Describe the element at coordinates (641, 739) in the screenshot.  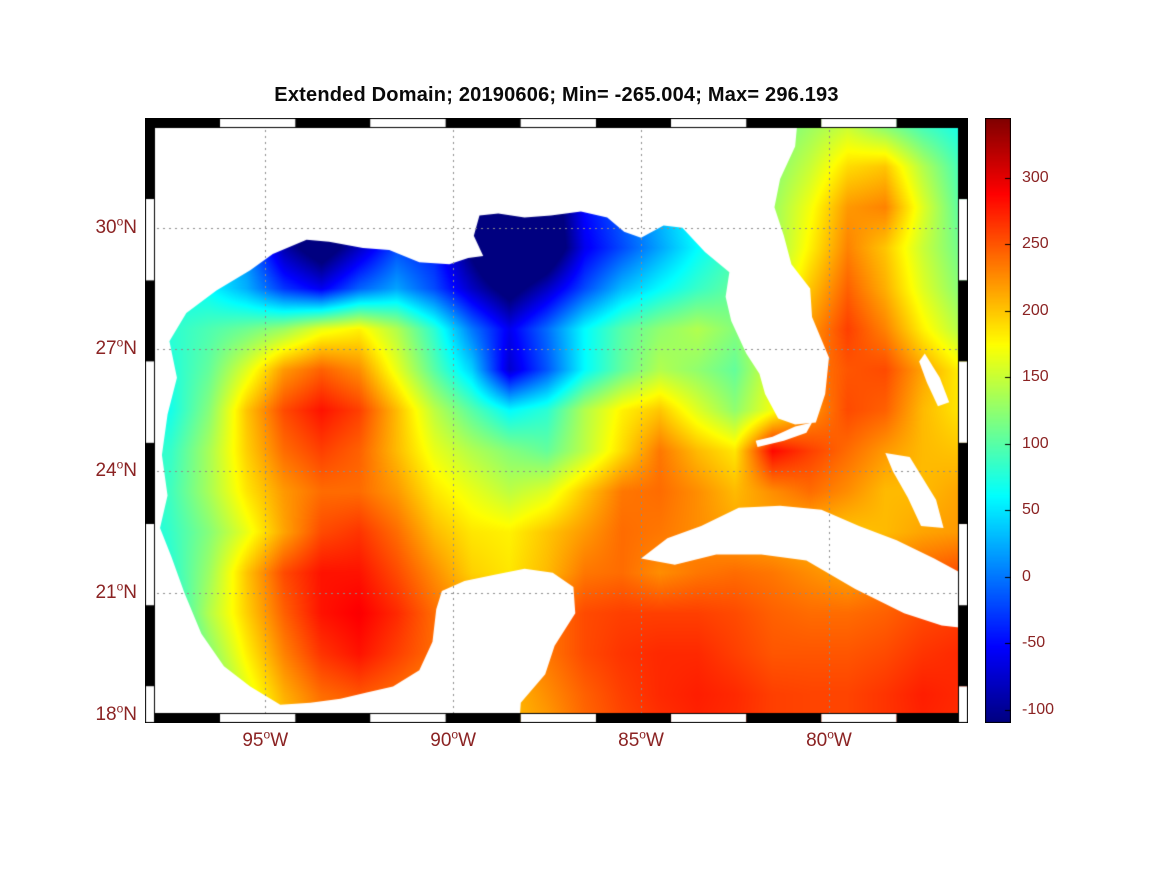
I see `lon-tick-label: 85oW` at that location.